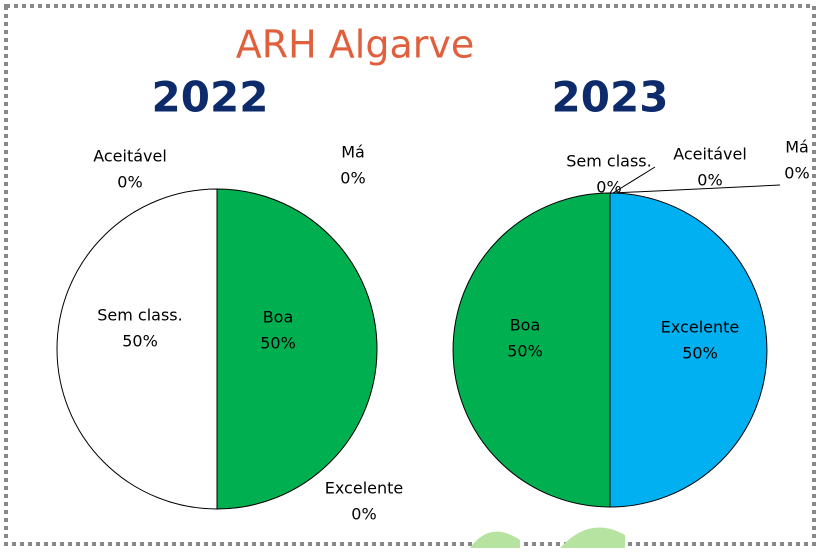 The width and height of the screenshot is (820, 552). I want to click on chart-title: 2022, so click(210, 97).